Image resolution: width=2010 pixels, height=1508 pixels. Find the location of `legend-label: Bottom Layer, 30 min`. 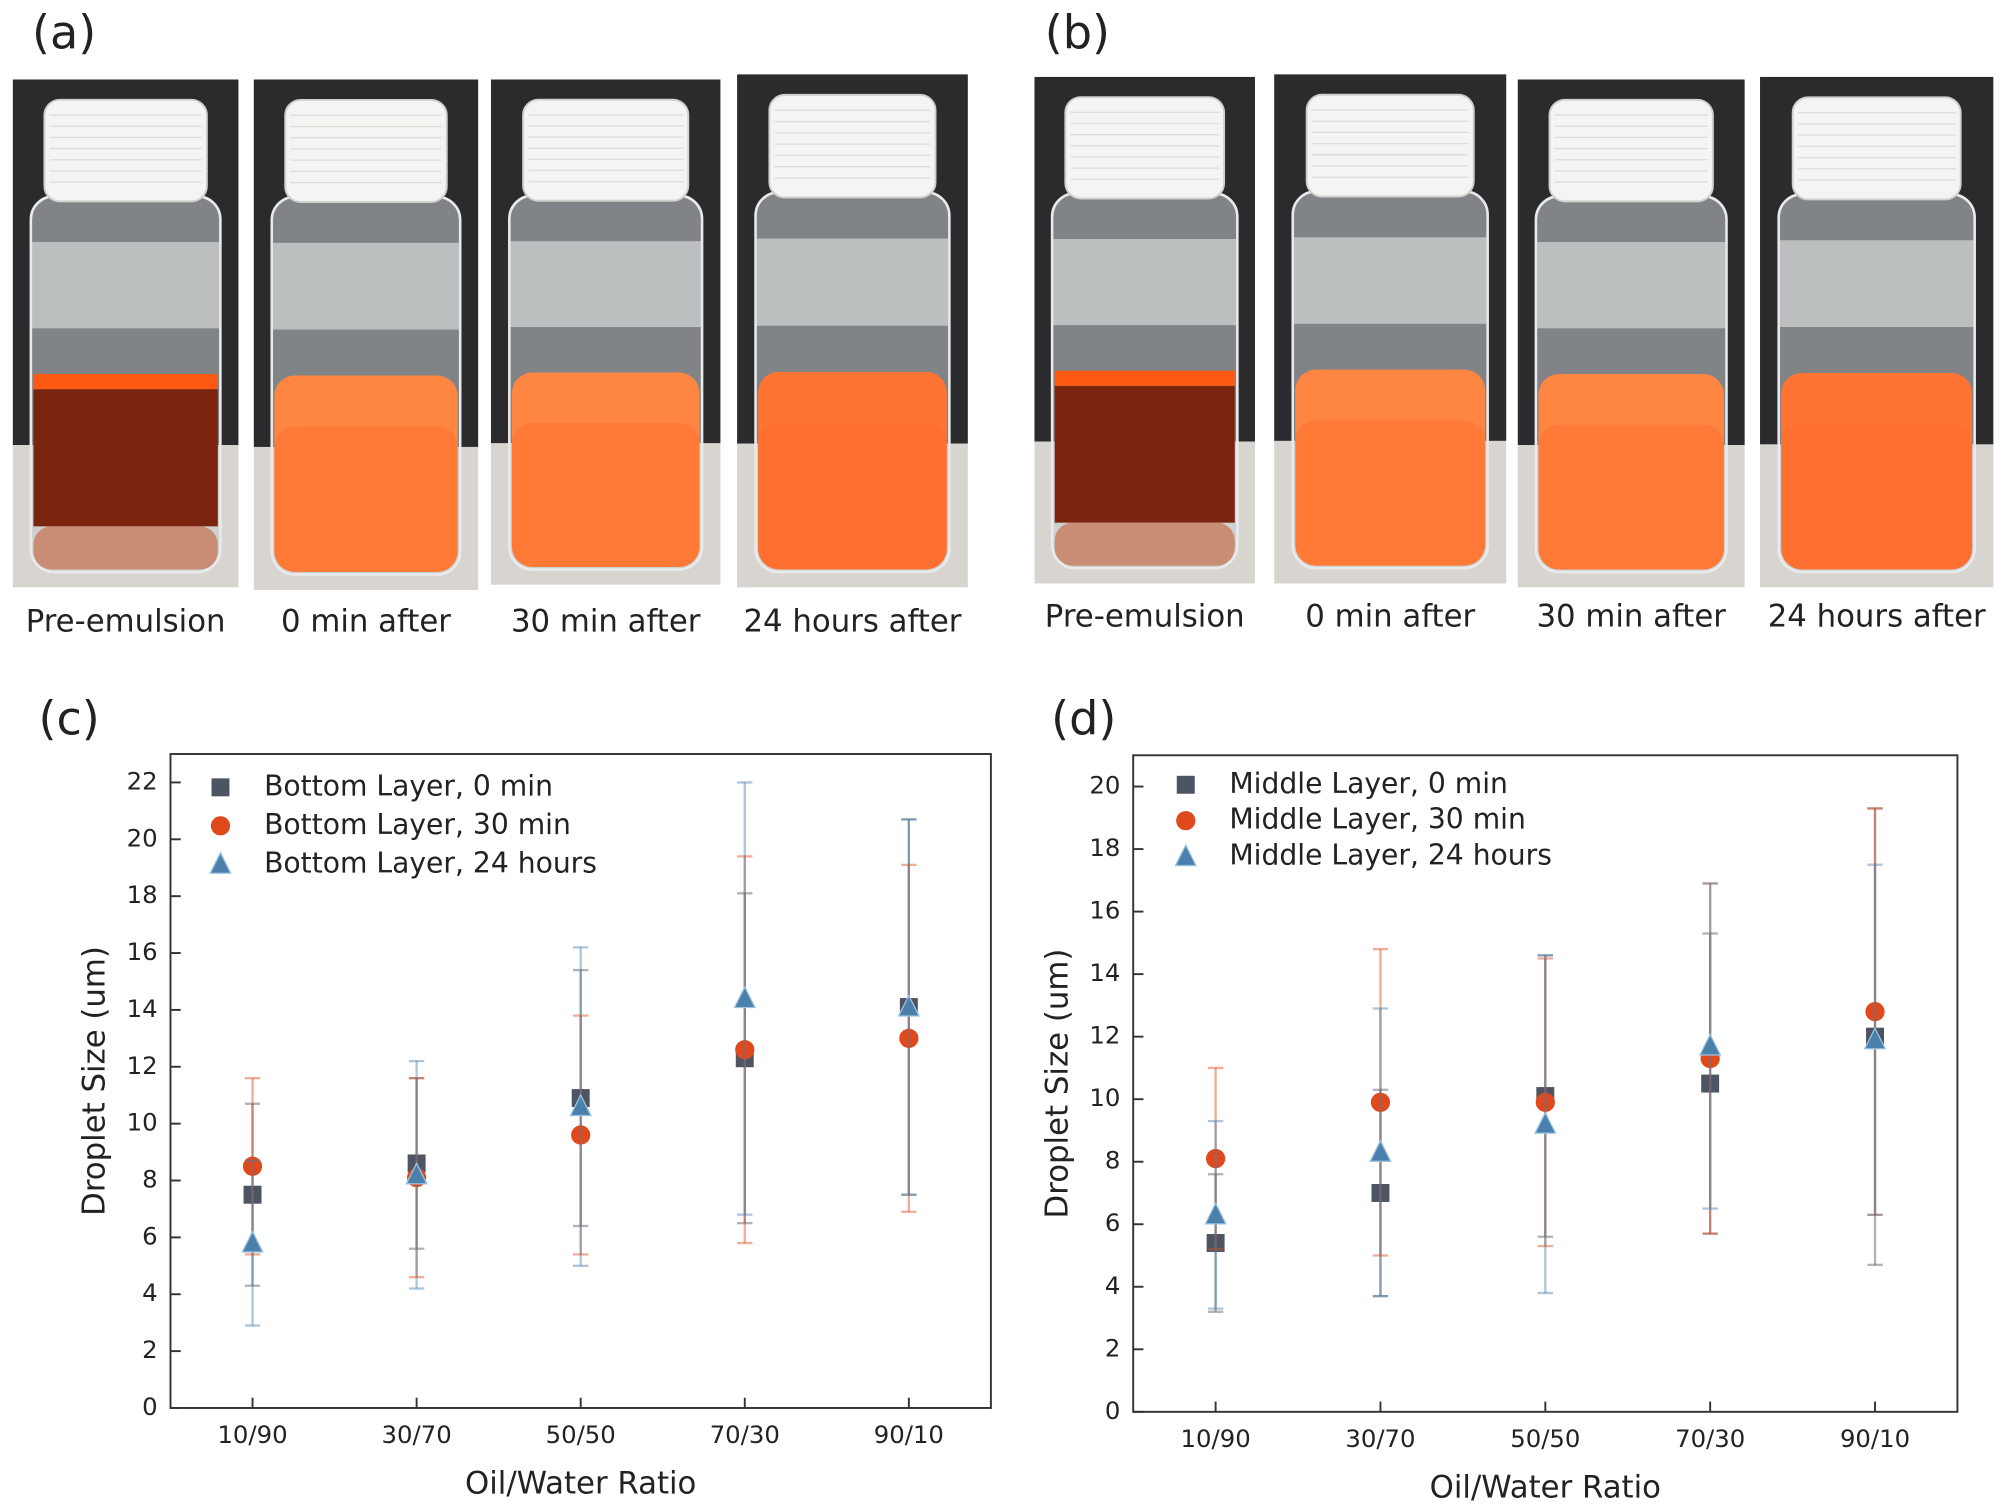

legend-label: Bottom Layer, 30 min is located at coordinates (417, 824).